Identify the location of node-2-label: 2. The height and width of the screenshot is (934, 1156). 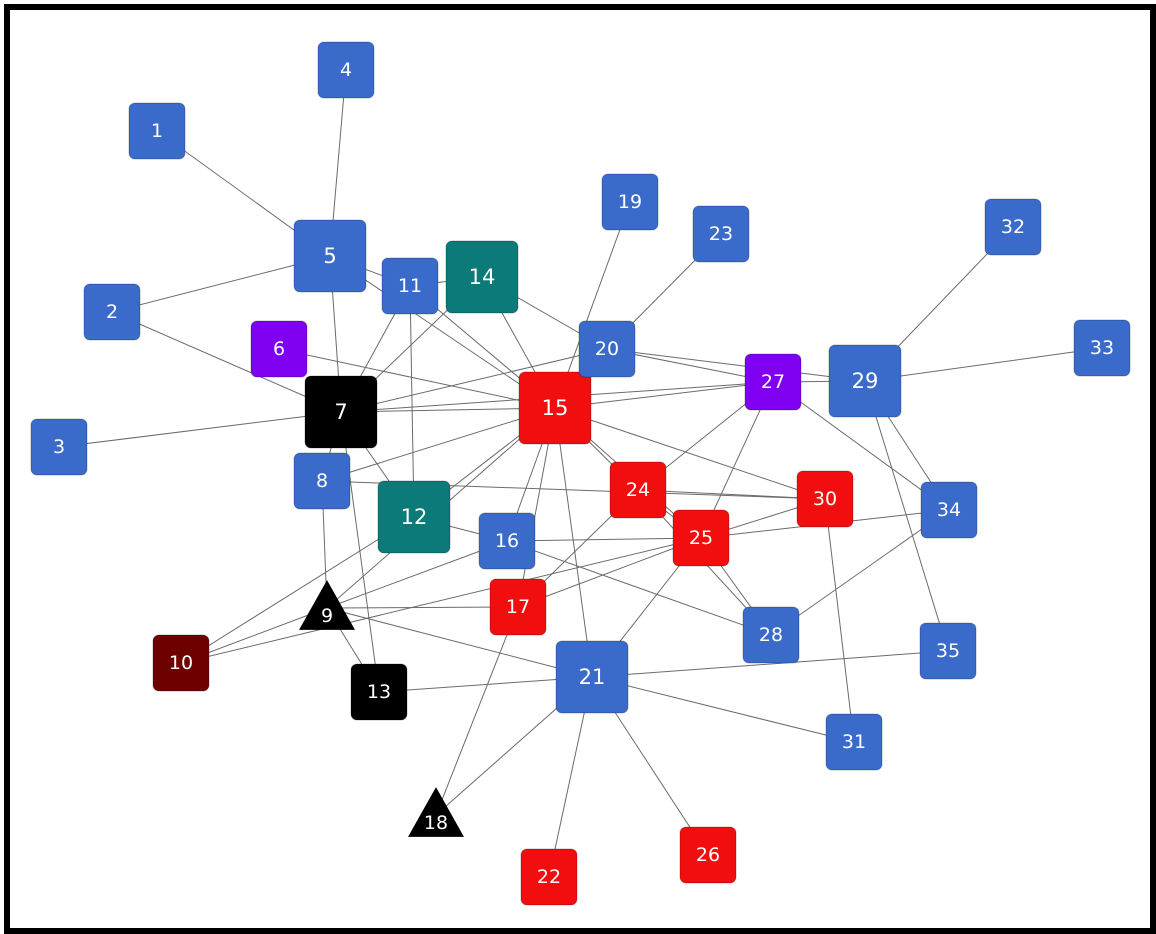
(112, 312).